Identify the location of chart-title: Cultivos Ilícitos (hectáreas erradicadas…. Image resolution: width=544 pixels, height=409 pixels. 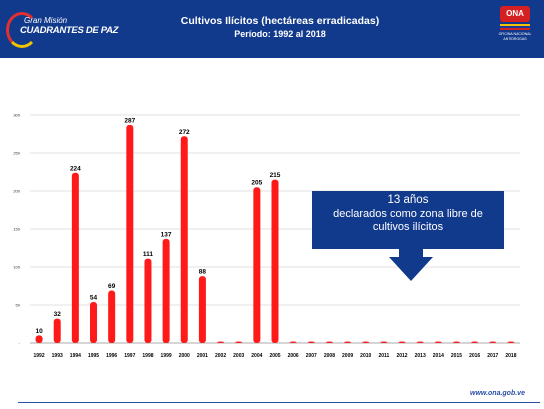
(280, 21).